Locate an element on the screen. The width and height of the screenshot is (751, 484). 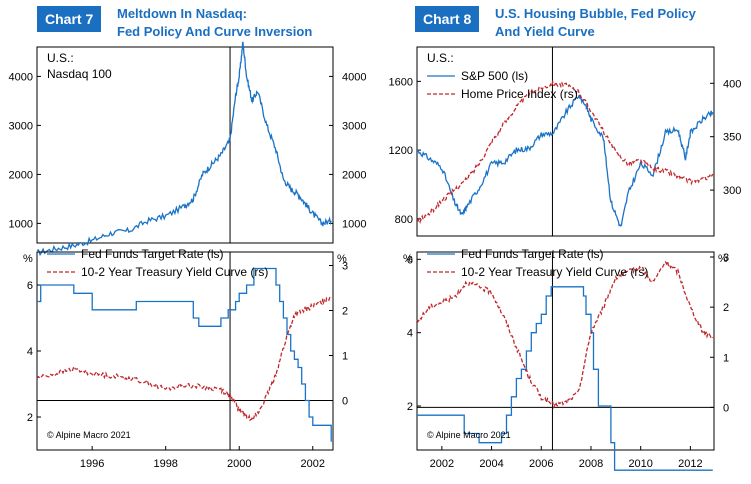
c7_bottom-series-10-2-year-treasury-yield-curve is located at coordinates (184, 359).